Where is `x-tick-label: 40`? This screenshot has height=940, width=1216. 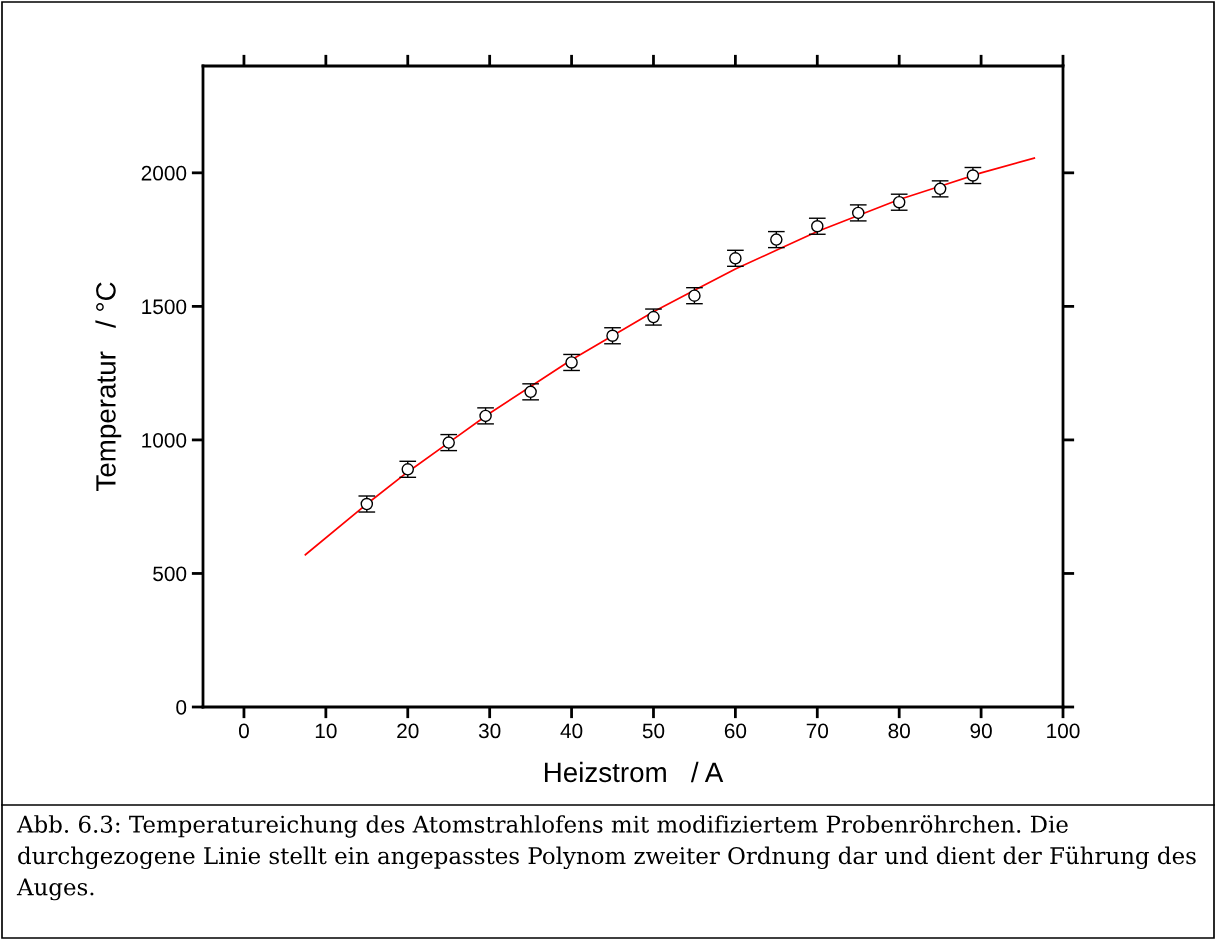
x-tick-label: 40 is located at coordinates (571, 731).